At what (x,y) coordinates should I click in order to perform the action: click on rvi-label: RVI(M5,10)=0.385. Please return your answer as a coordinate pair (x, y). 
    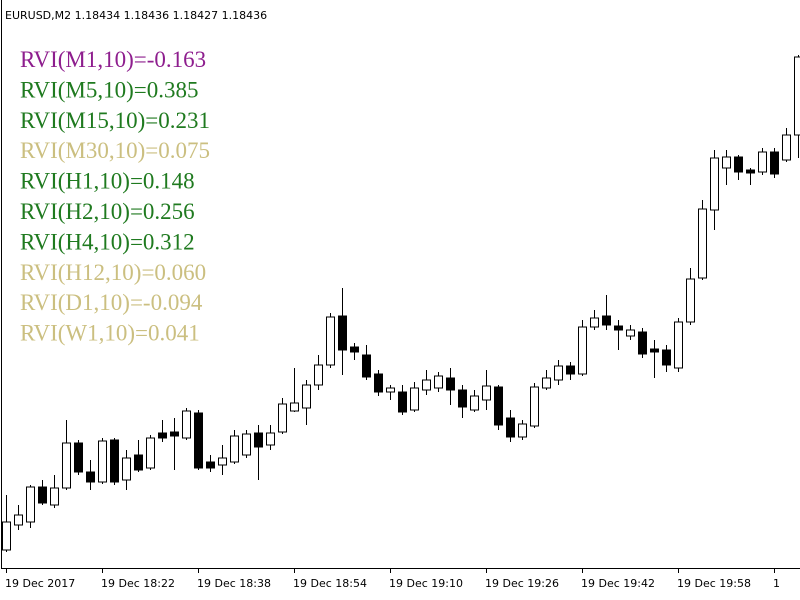
    Looking at the image, I should click on (109, 89).